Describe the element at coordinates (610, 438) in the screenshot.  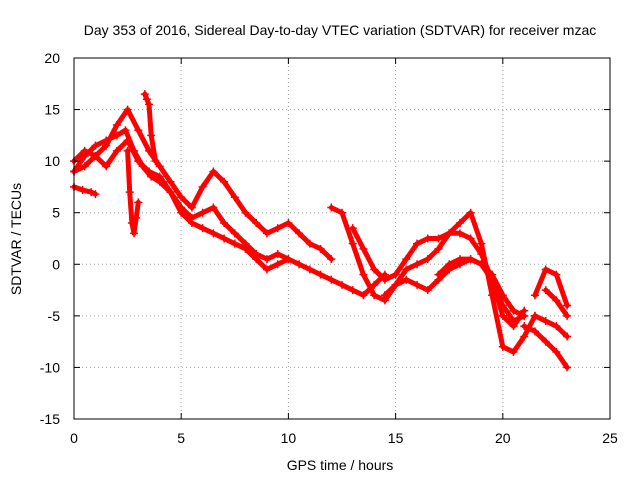
I see `x-tick-label: 25` at that location.